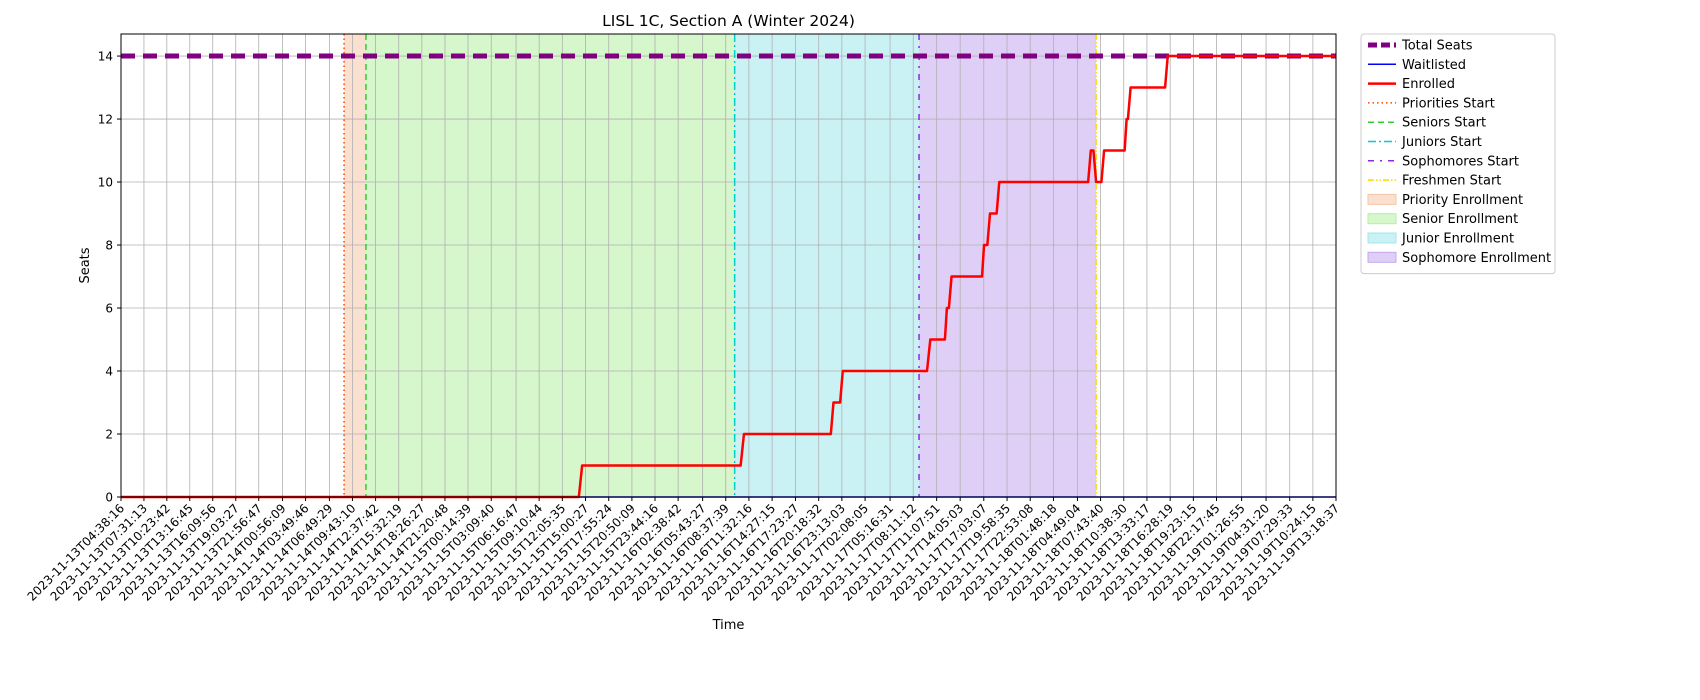 This screenshot has height=700, width=1700. I want to click on span-junior-enrollment, so click(827, 265).